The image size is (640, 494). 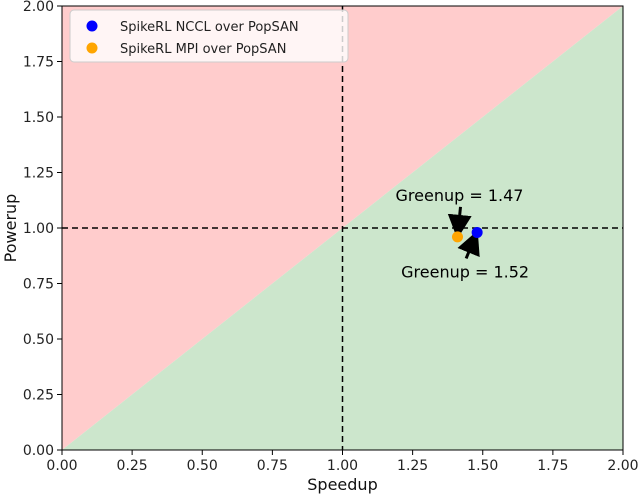 I want to click on y-tick-label: 0.25, so click(x=38, y=396).